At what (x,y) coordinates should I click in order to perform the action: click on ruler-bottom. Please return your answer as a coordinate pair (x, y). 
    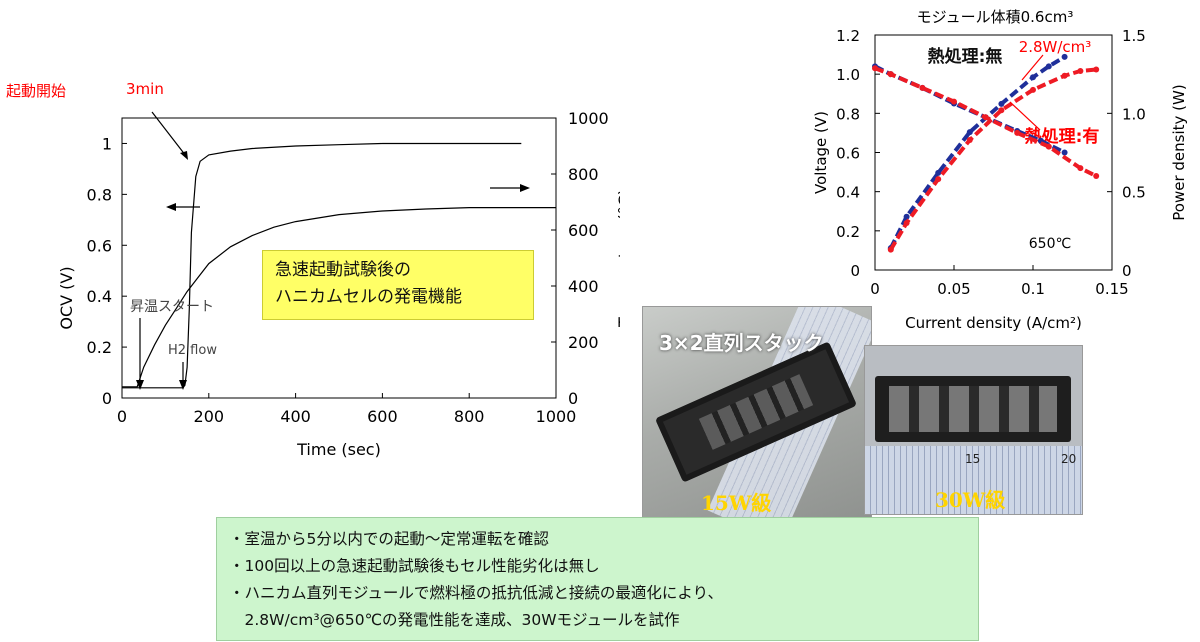
    Looking at the image, I should click on (973, 480).